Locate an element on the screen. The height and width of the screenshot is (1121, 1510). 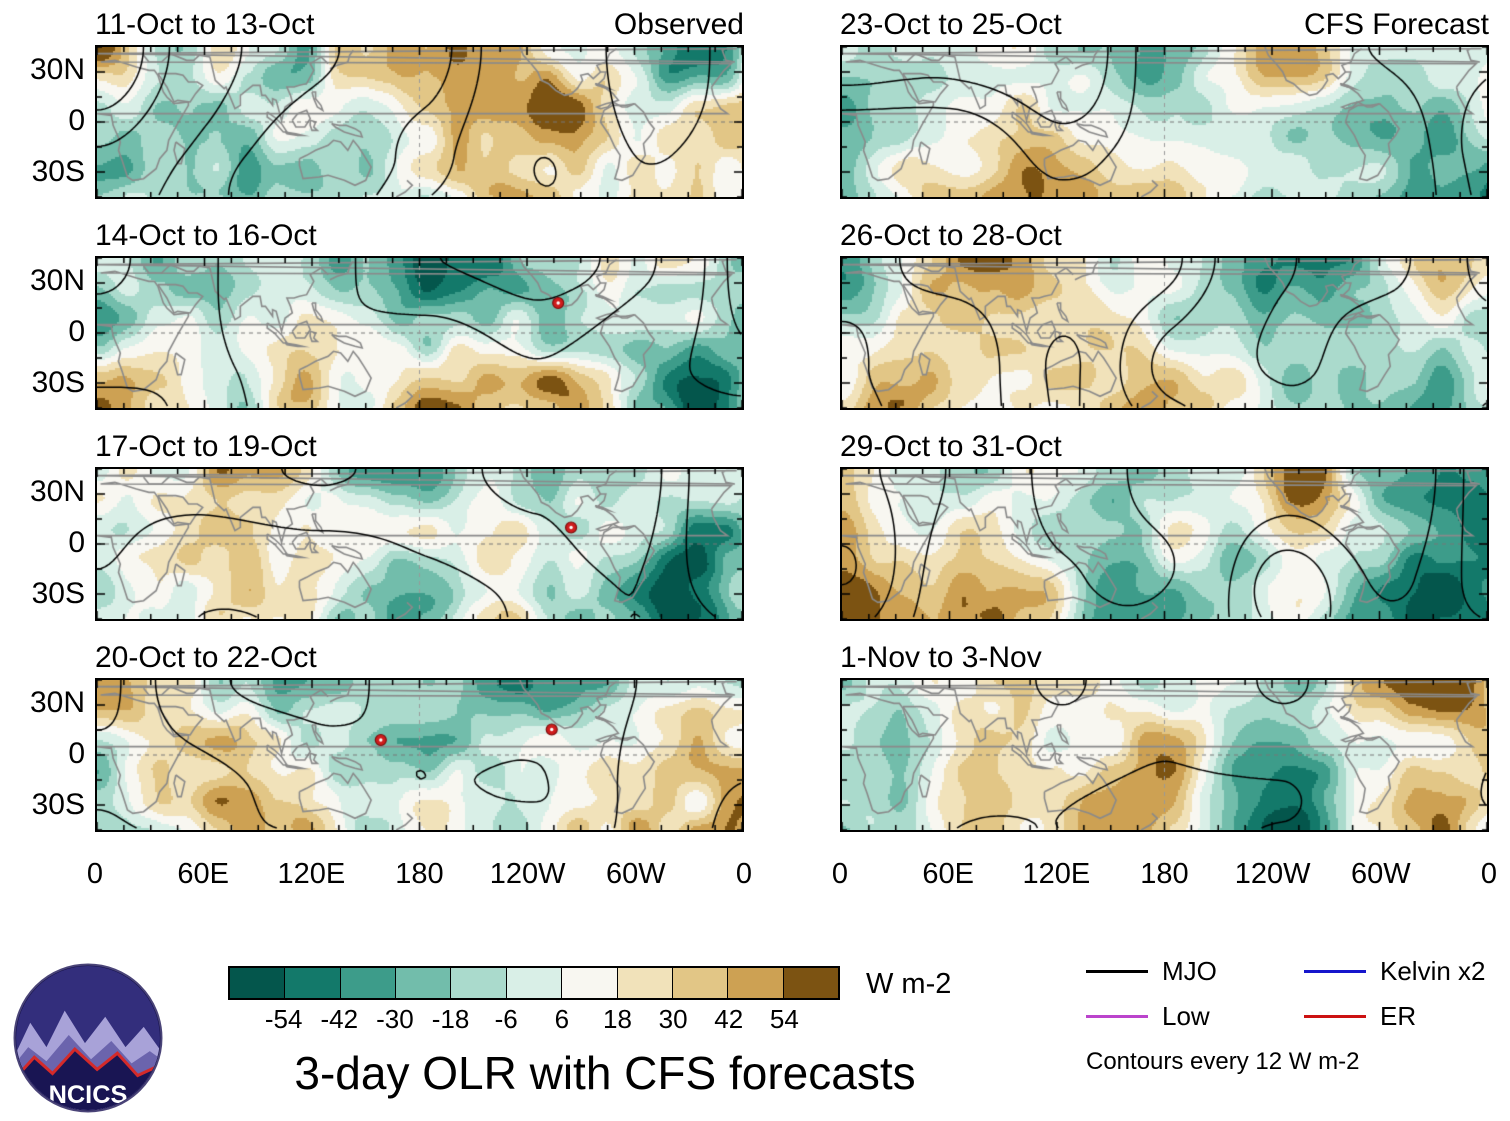
panel-forecast-3: 29-Oct to 31-Oct is located at coordinates (1164, 524).